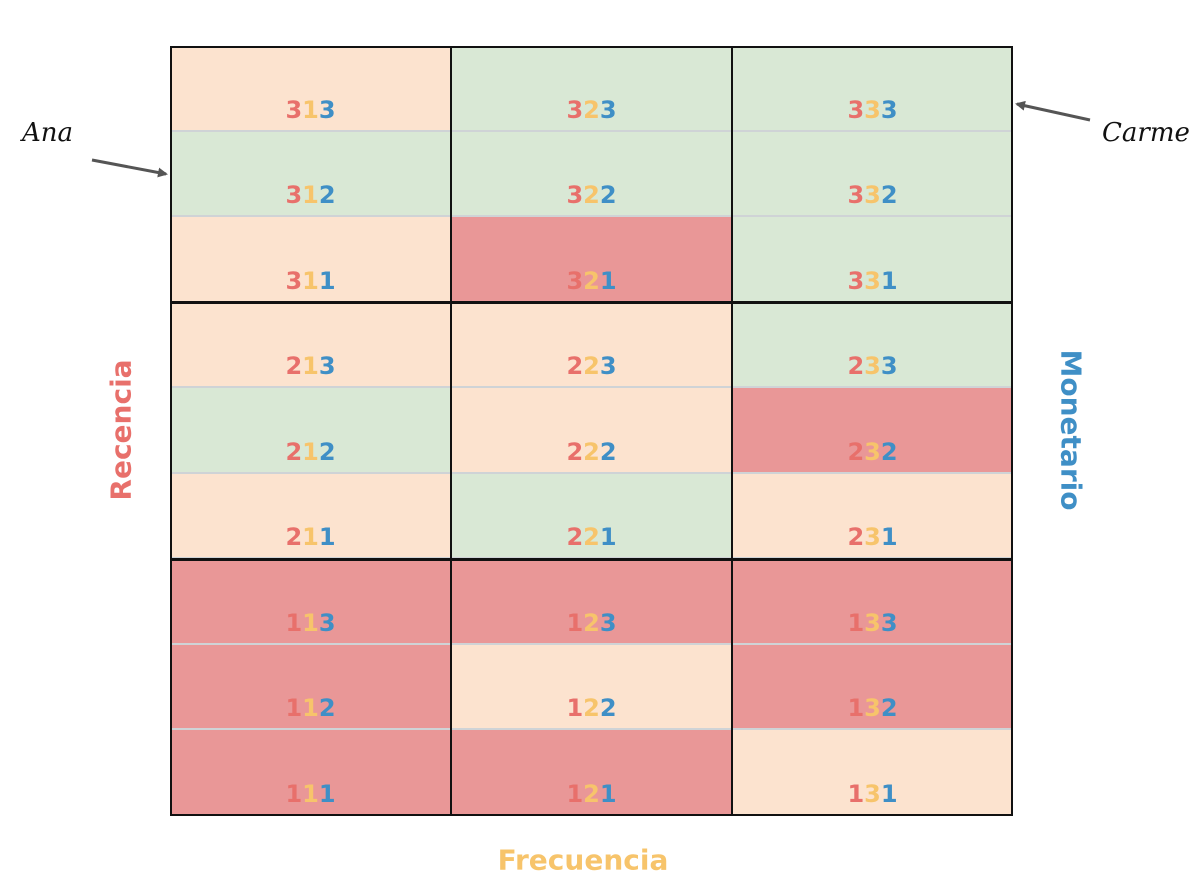 The width and height of the screenshot is (1204, 884). I want to click on rfm-cell-221: 221, so click(591, 516).